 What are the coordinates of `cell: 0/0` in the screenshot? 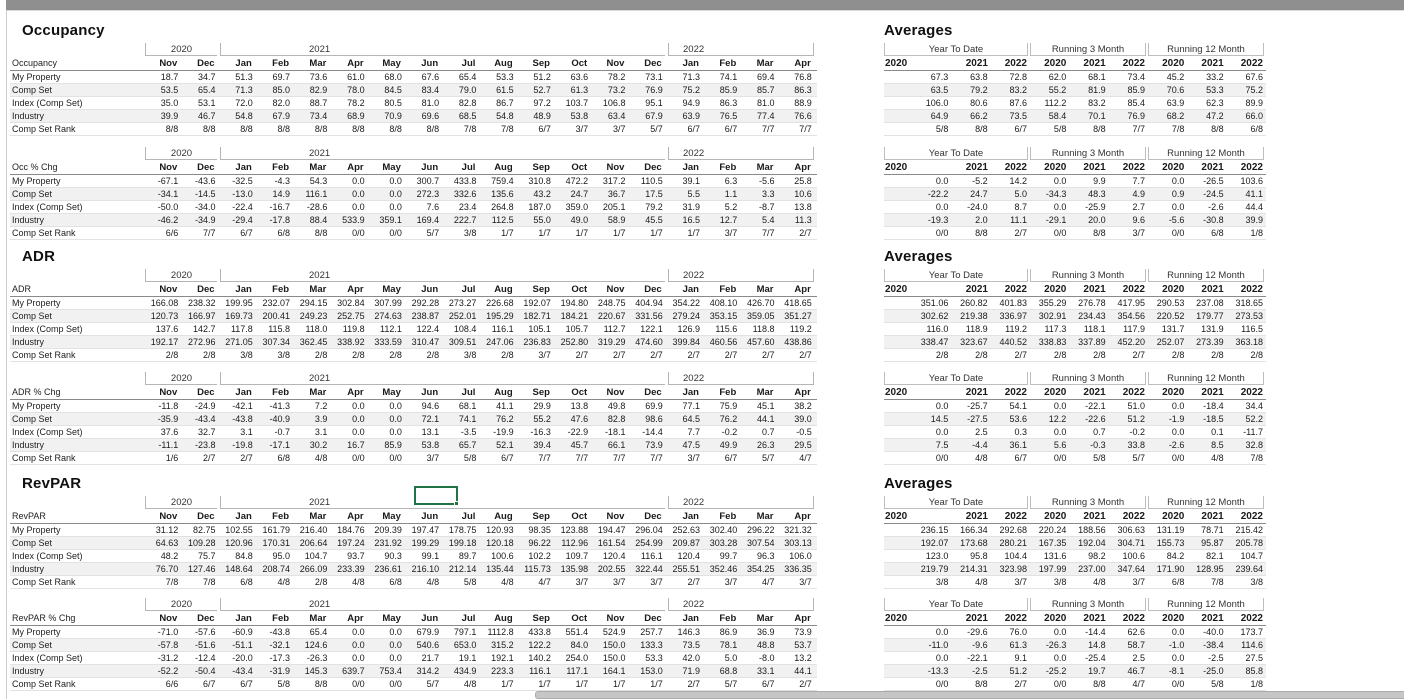 It's located at (395, 233).